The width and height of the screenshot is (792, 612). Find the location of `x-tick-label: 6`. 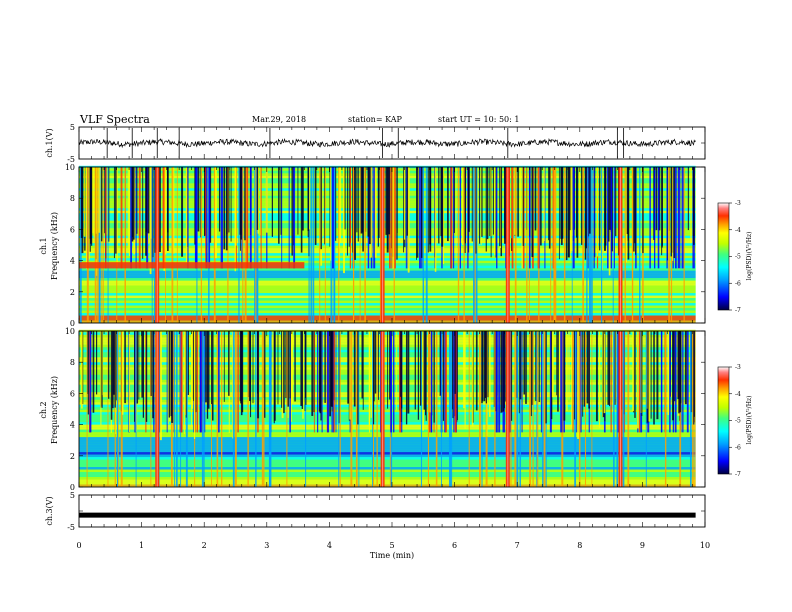

x-tick-label: 6 is located at coordinates (454, 545).